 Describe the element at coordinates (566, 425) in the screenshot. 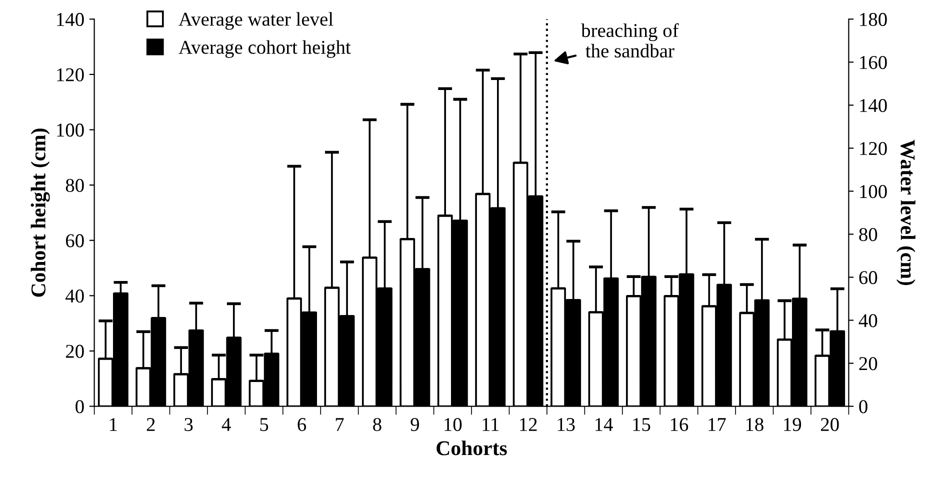

I see `x-tick-label: 13` at that location.